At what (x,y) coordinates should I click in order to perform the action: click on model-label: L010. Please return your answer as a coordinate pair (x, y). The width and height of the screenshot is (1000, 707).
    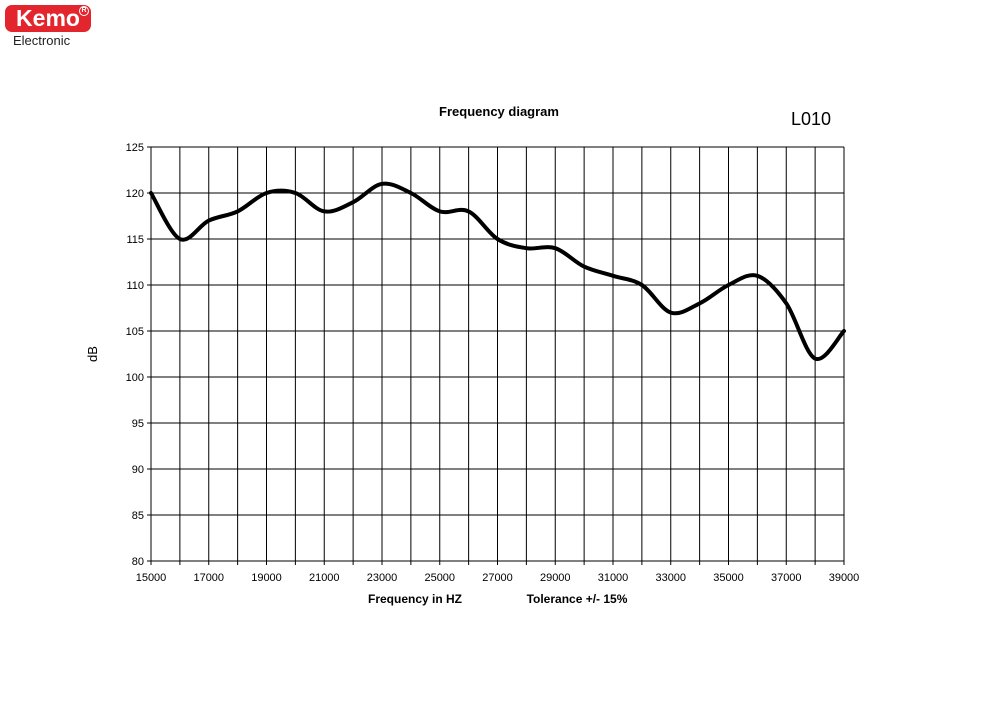
    Looking at the image, I should click on (811, 119).